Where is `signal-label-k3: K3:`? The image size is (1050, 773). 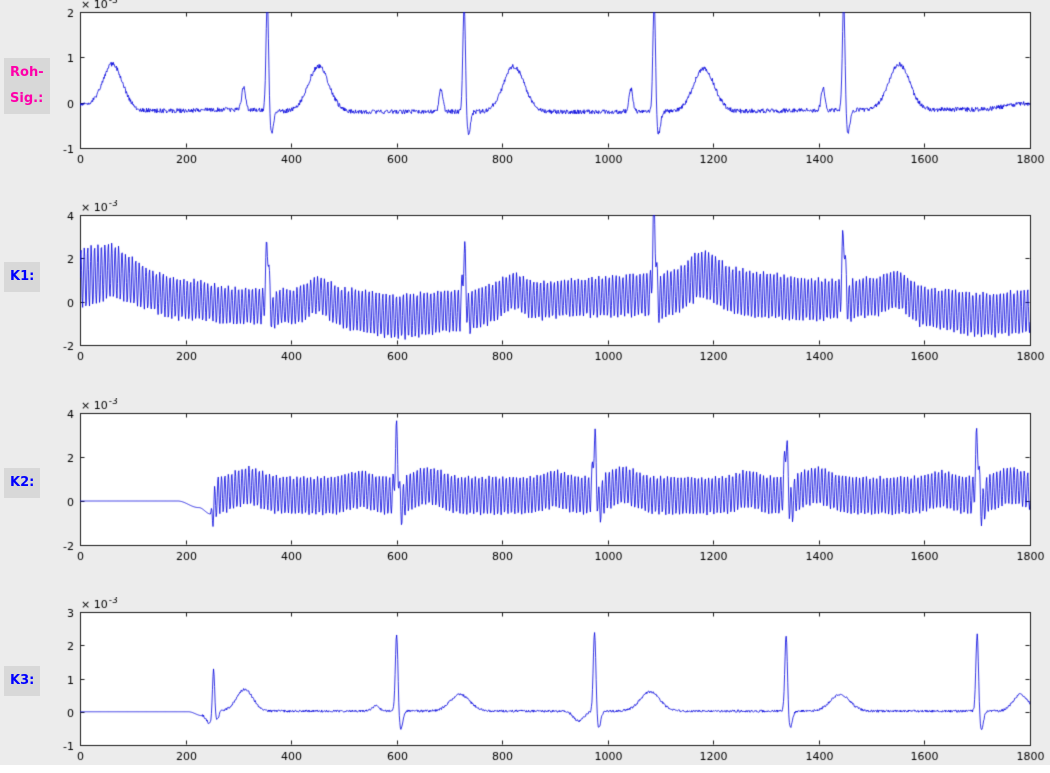
signal-label-k3: K3: is located at coordinates (22, 681).